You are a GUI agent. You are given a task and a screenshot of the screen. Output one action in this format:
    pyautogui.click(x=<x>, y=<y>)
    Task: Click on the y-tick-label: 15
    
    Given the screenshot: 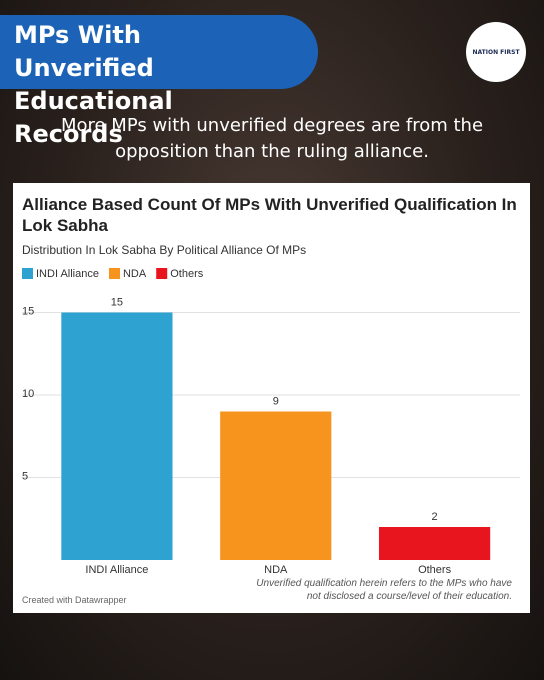 What is the action you would take?
    pyautogui.click(x=28, y=311)
    